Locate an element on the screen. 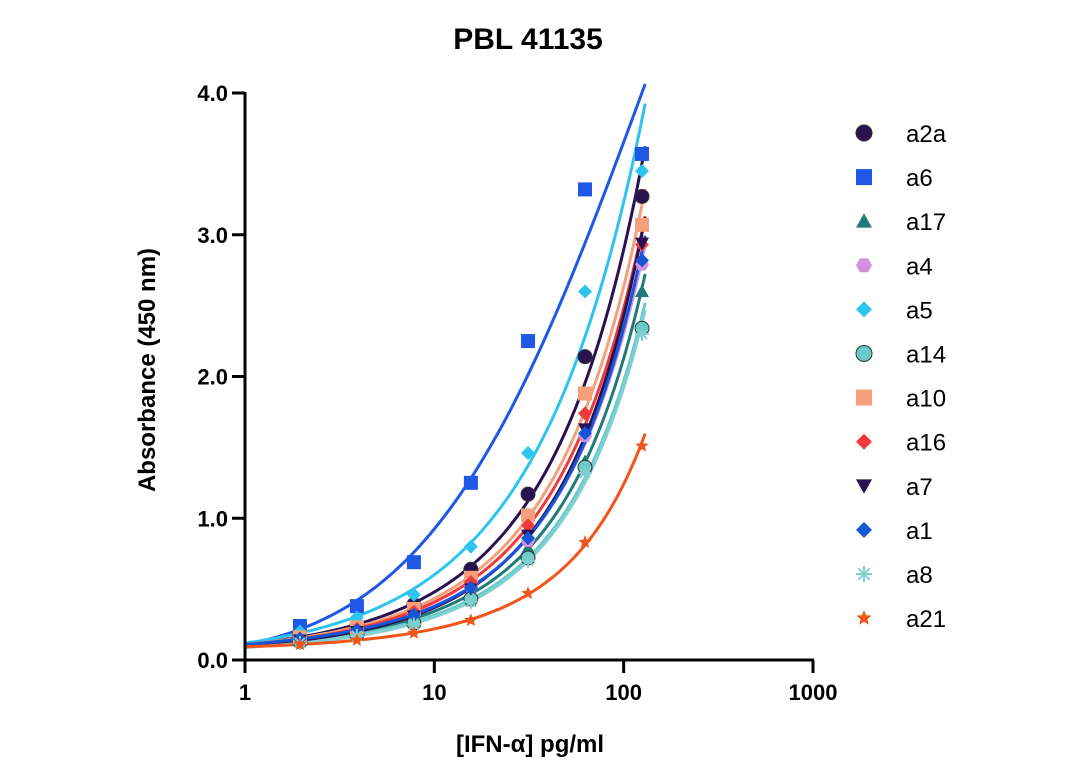 The width and height of the screenshot is (1080, 780). y-tick-label: 0.0 is located at coordinates (212, 660).